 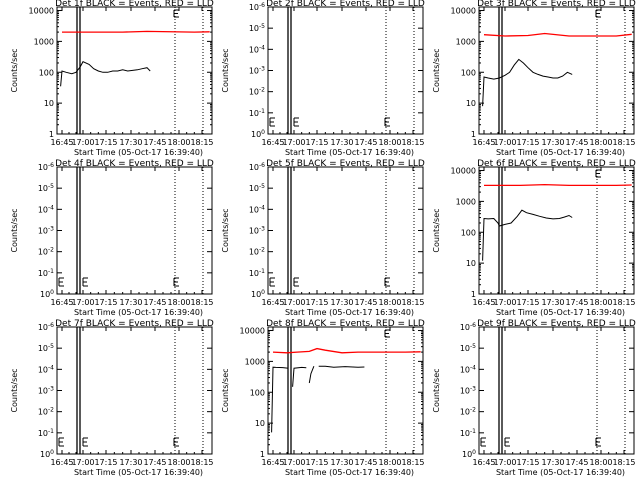 What do you see at coordinates (389, 462) in the screenshot?
I see `x-tick-label: 18:00` at bounding box center [389, 462].